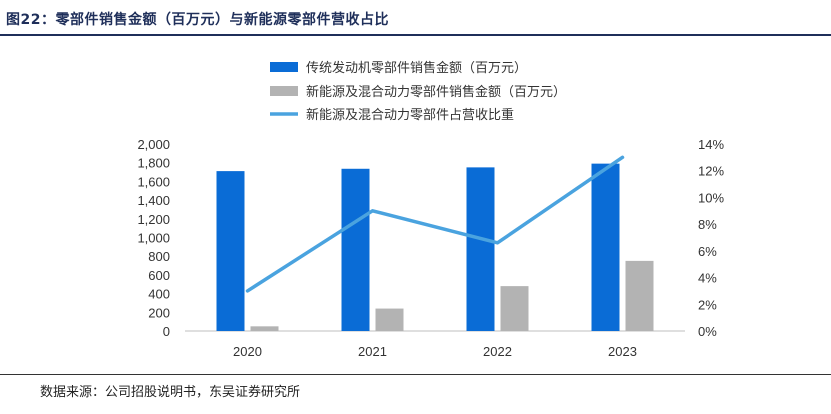 Image resolution: width=831 pixels, height=414 pixels. Describe the element at coordinates (622, 351) in the screenshot. I see `x-axis-tick-label: 2023` at that location.